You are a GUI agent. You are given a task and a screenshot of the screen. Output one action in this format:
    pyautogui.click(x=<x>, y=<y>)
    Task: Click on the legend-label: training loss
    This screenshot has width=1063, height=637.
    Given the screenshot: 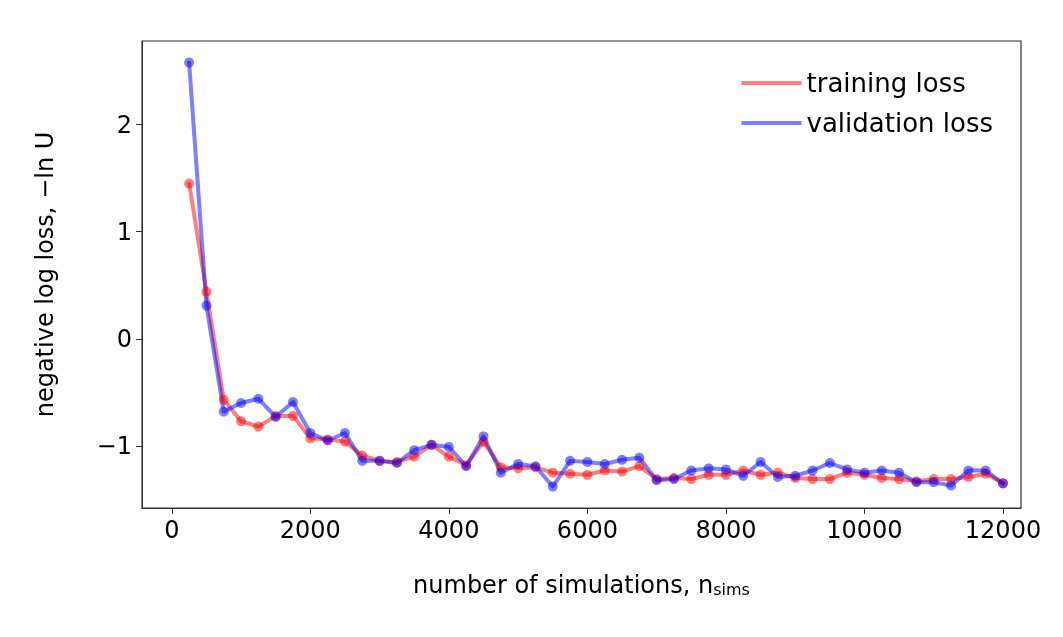 What is the action you would take?
    pyautogui.click(x=886, y=83)
    